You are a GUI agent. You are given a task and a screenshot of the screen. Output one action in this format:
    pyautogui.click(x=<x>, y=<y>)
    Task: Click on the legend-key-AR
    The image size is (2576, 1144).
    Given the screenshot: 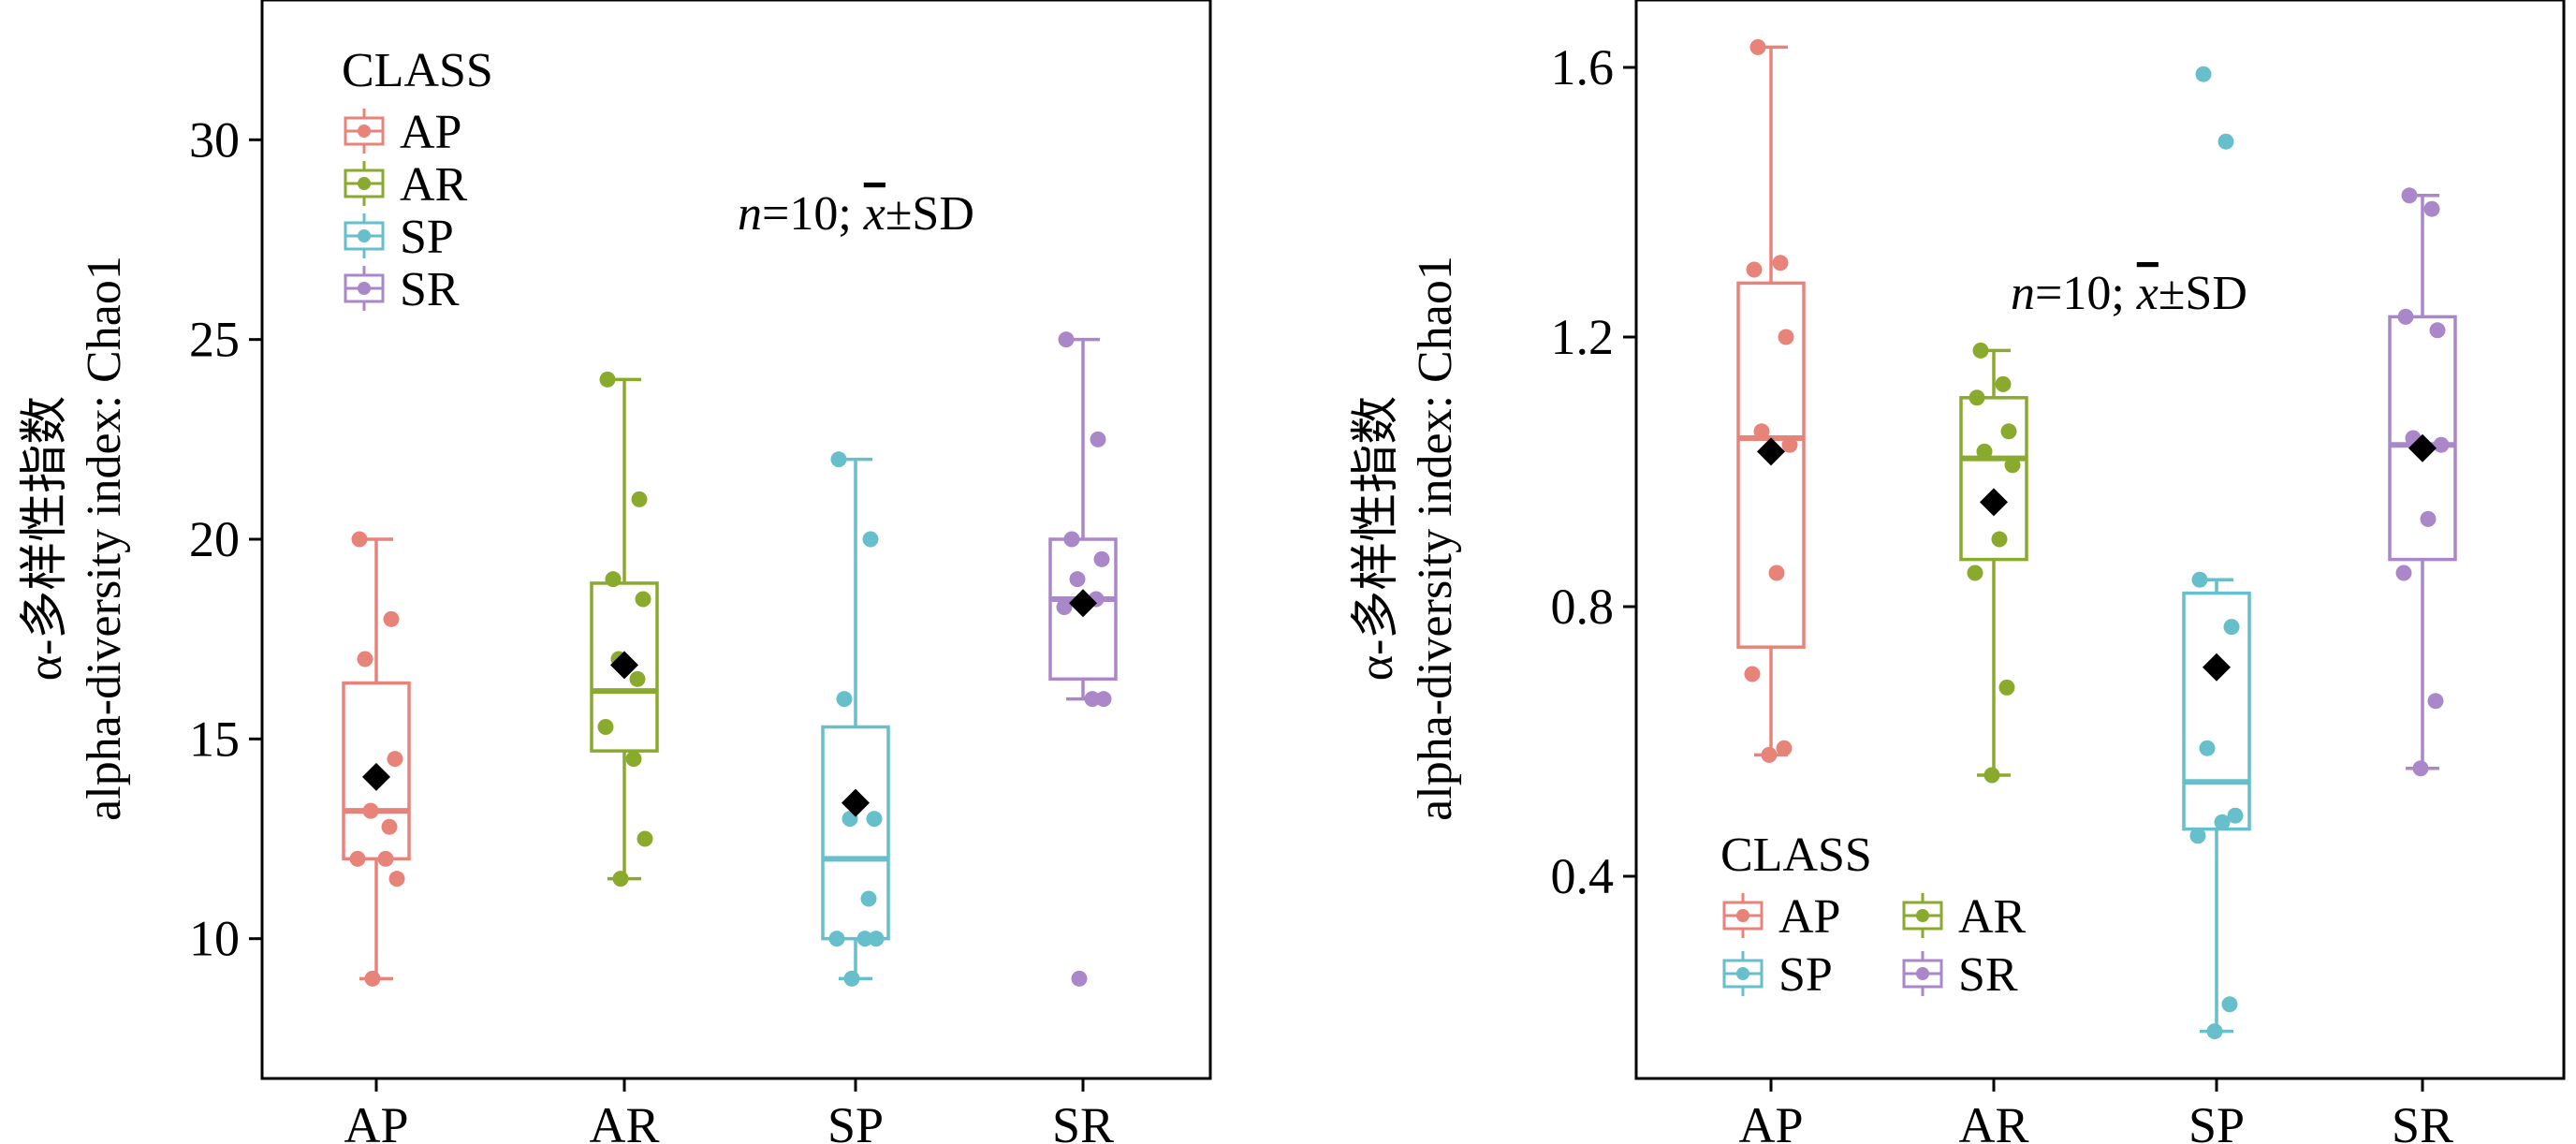 What is the action you would take?
    pyautogui.click(x=364, y=183)
    